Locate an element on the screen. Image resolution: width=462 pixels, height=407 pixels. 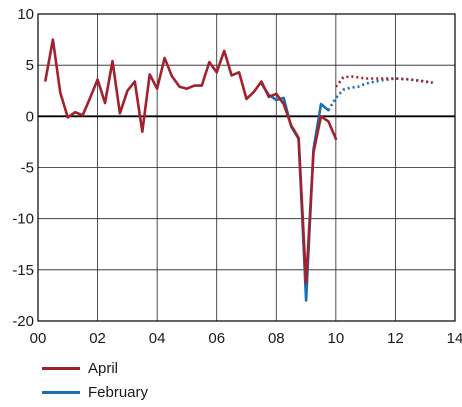
x-tick-label: 00 is located at coordinates (38, 338).